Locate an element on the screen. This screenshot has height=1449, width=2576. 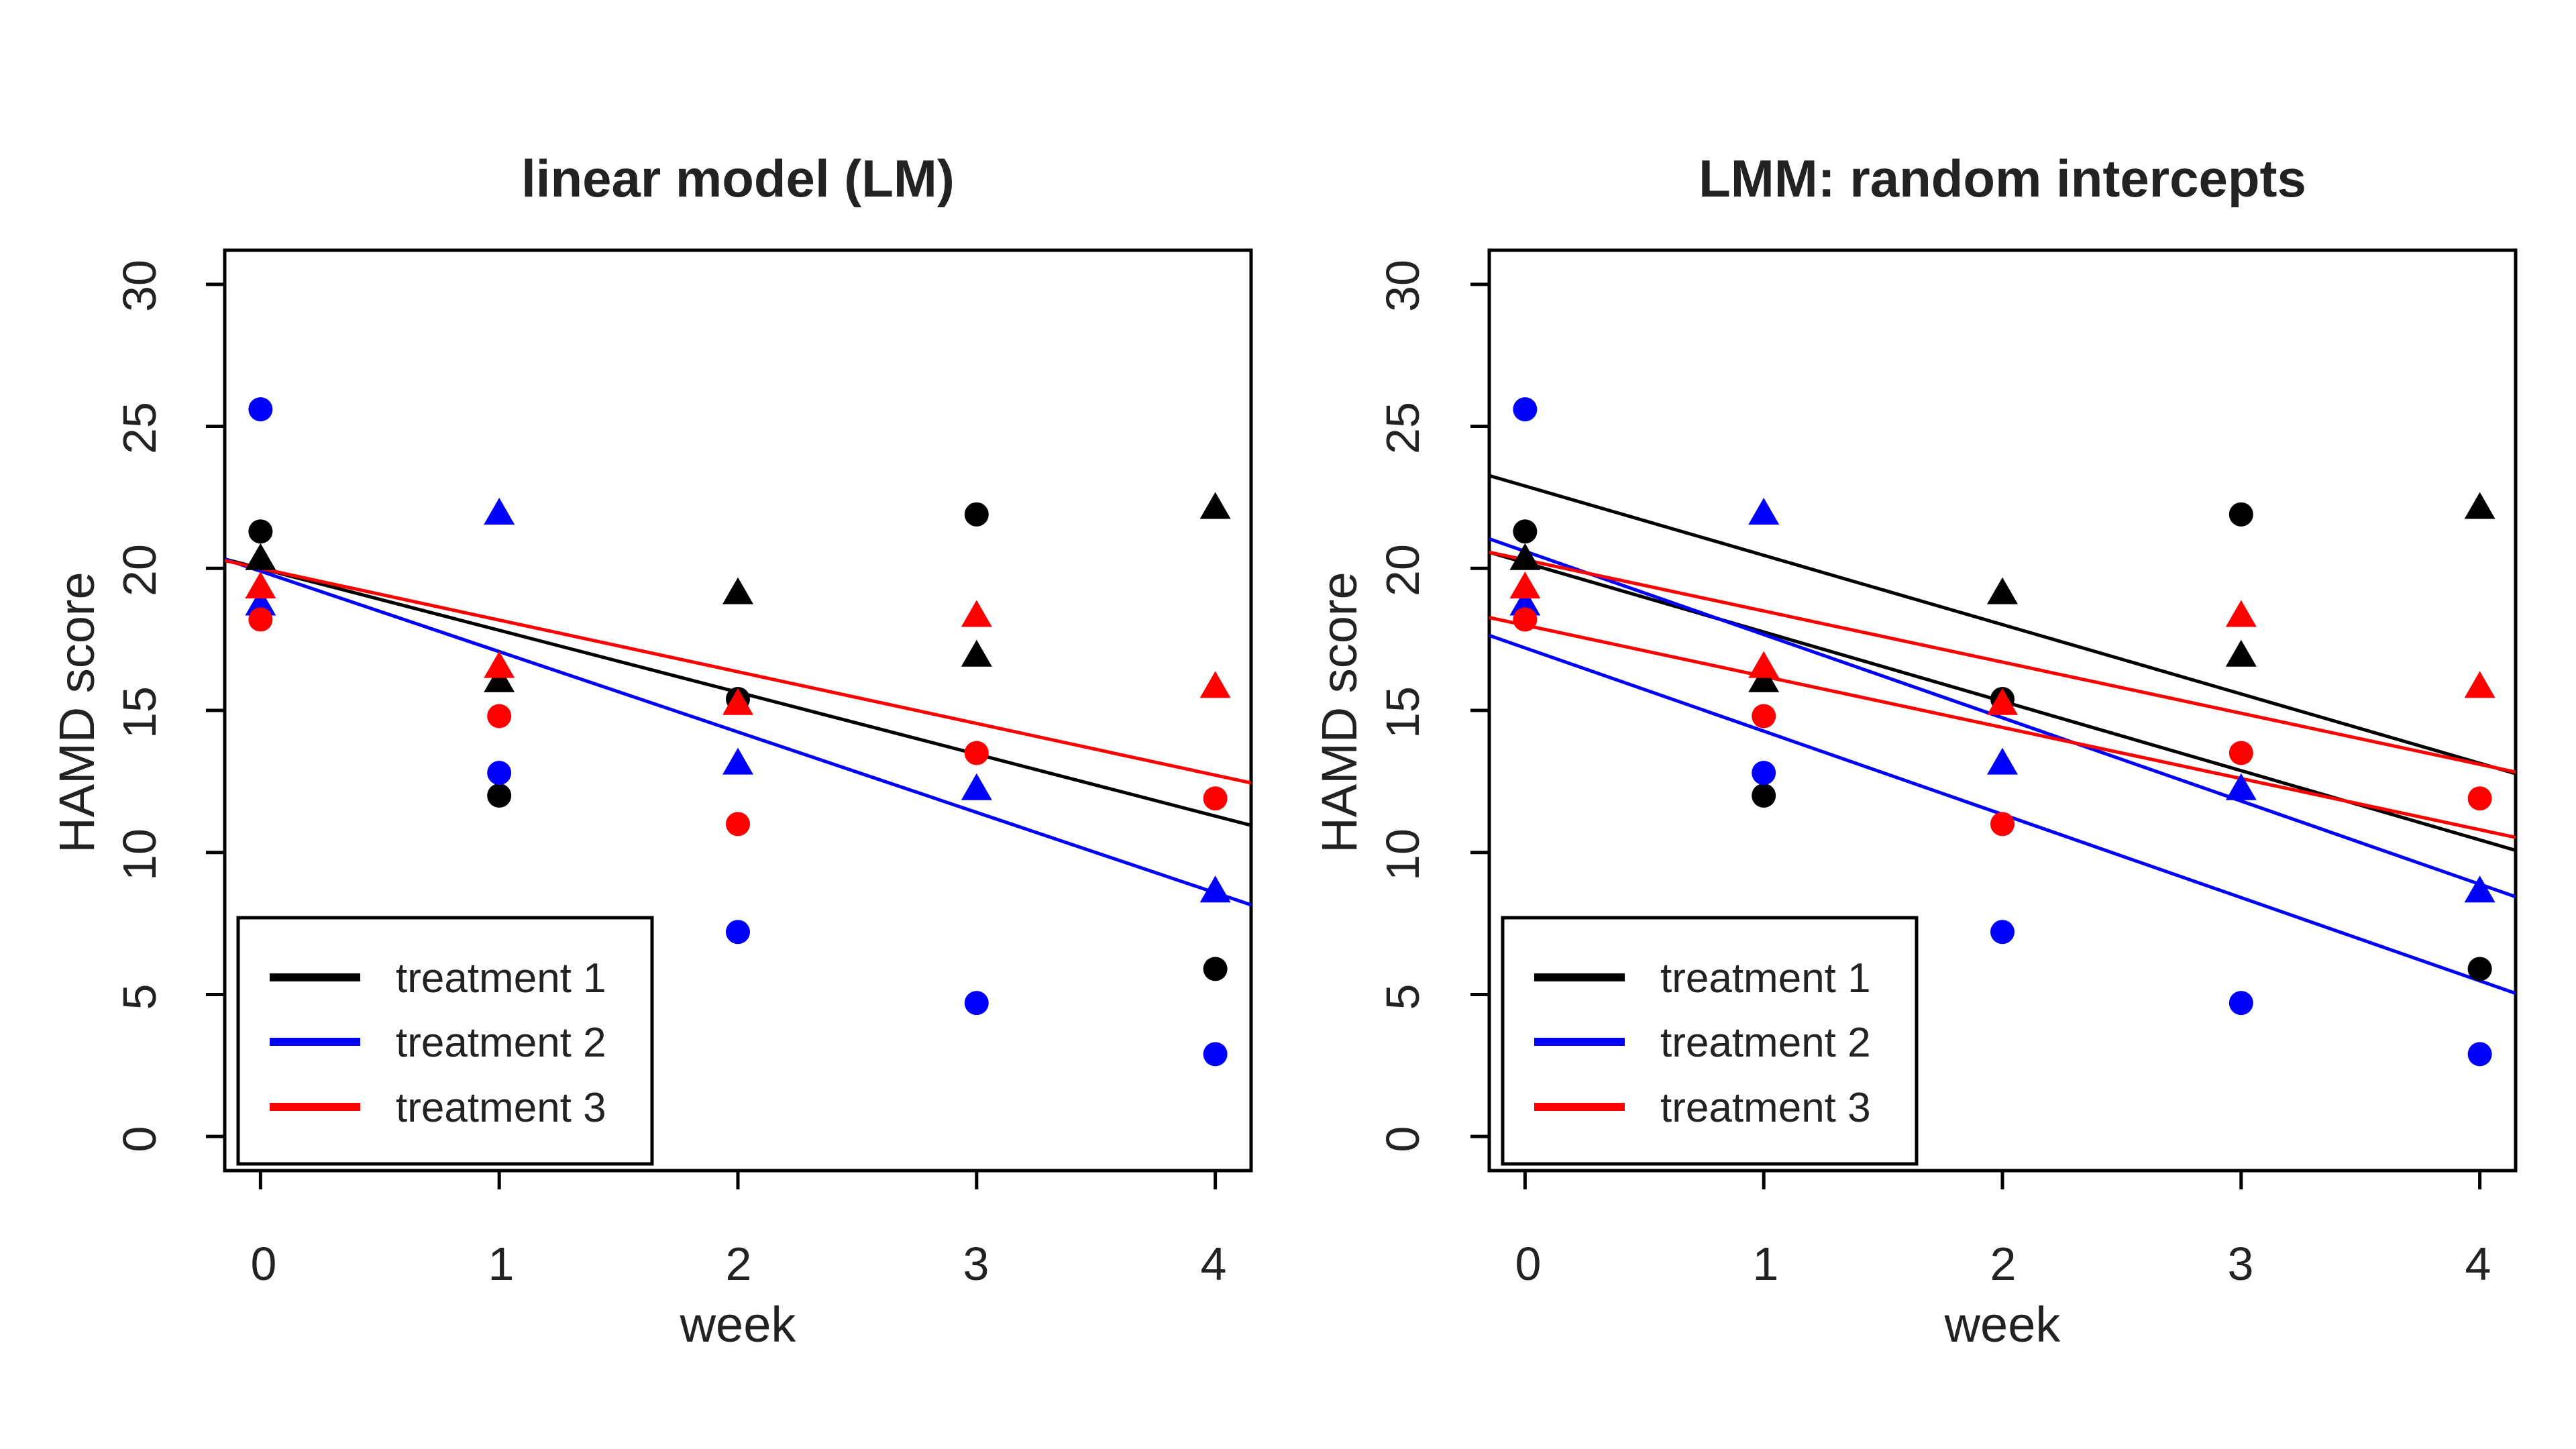
x-tick-label: 3 is located at coordinates (2241, 1264).